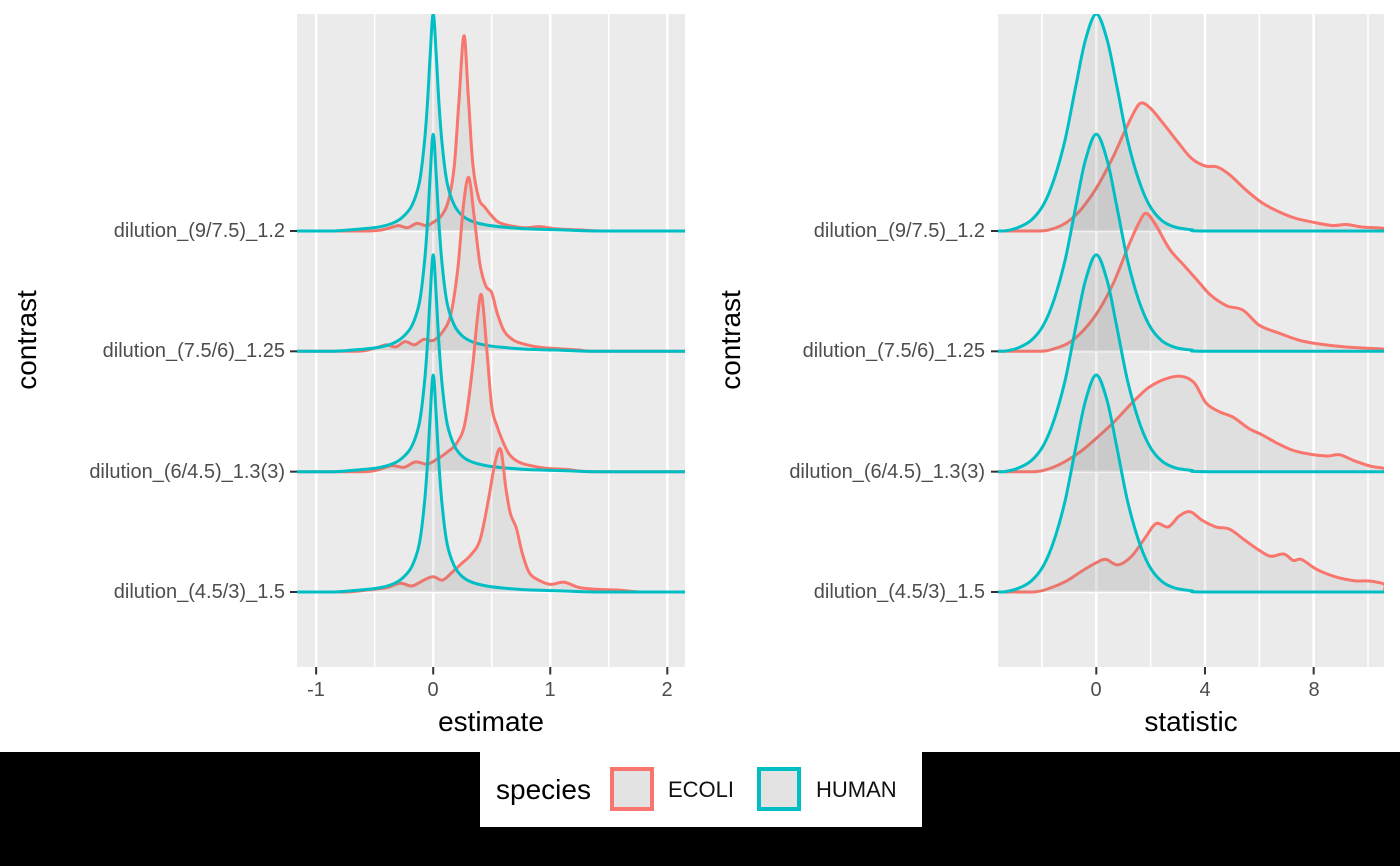 Image resolution: width=1400 pixels, height=866 pixels. Describe the element at coordinates (632, 789) in the screenshot. I see `legend-key-ecoli` at that location.